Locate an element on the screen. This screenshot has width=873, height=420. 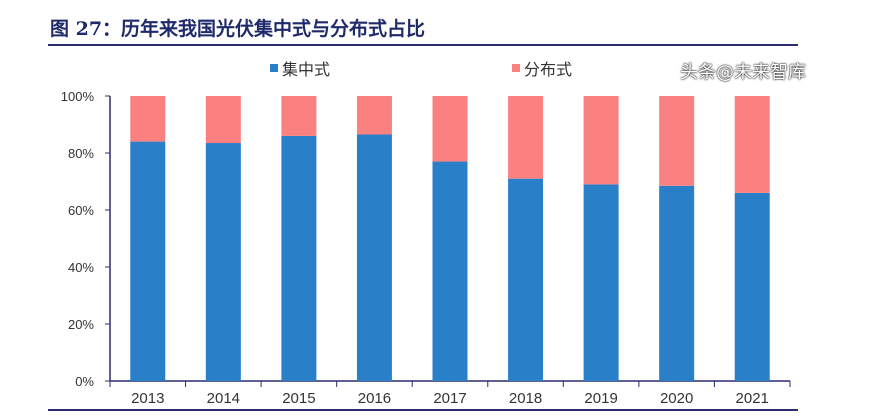
bar-2020-distributed is located at coordinates (677, 141).